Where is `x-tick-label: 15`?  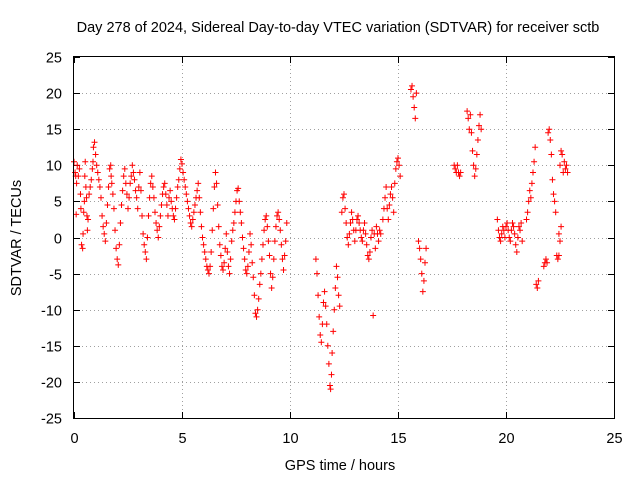 x-tick-label: 15 is located at coordinates (398, 439).